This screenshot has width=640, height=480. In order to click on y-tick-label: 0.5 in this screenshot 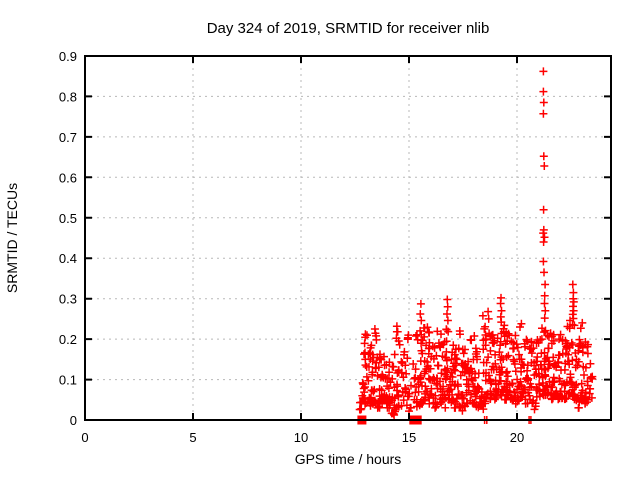, I will do `click(68, 218)`.